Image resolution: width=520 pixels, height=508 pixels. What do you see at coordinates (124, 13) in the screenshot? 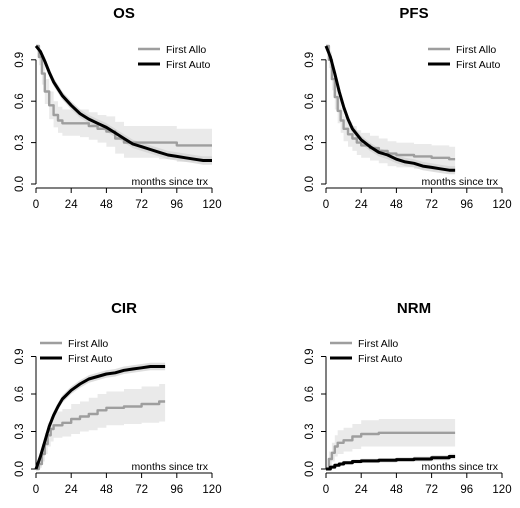
I see `panel-title: OS` at bounding box center [124, 13].